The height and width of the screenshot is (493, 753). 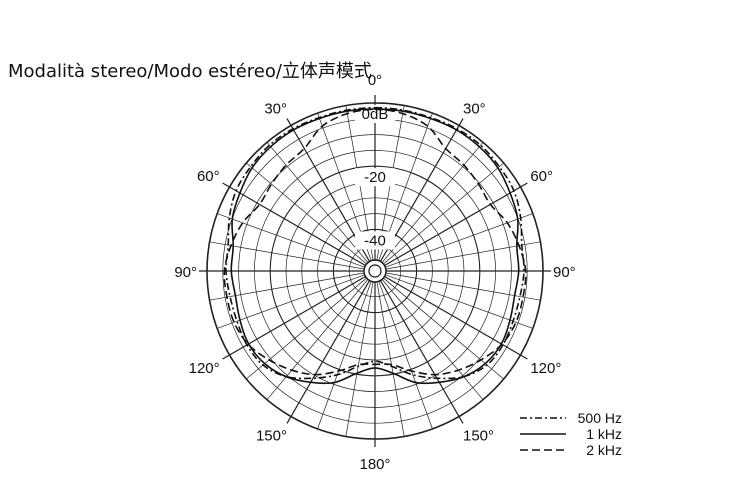 I want to click on chart-title: Modalità stereo/Modo estéreo/立体声模式, so click(x=190, y=71).